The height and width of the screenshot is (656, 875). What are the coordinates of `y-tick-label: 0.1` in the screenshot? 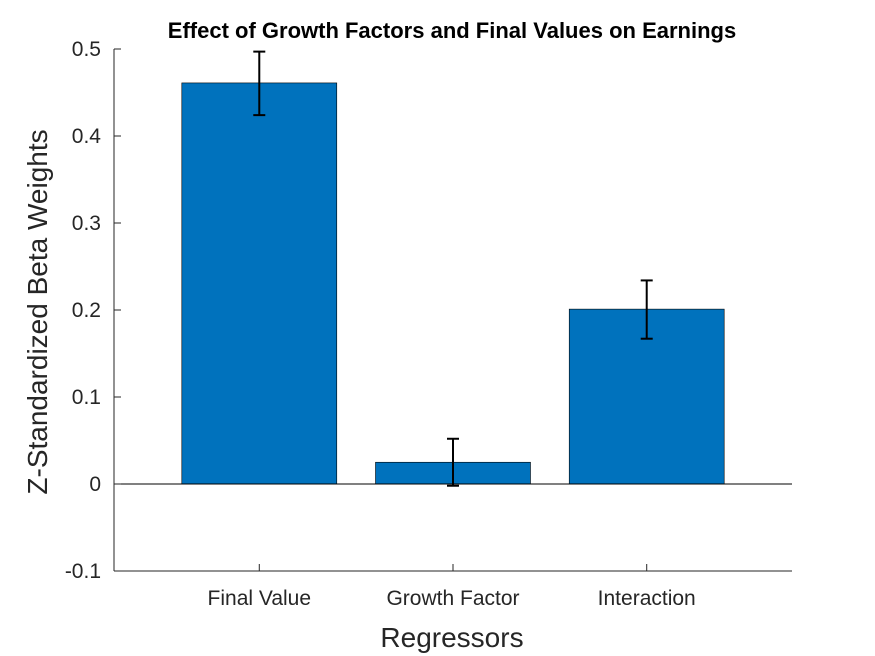 It's located at (86, 397).